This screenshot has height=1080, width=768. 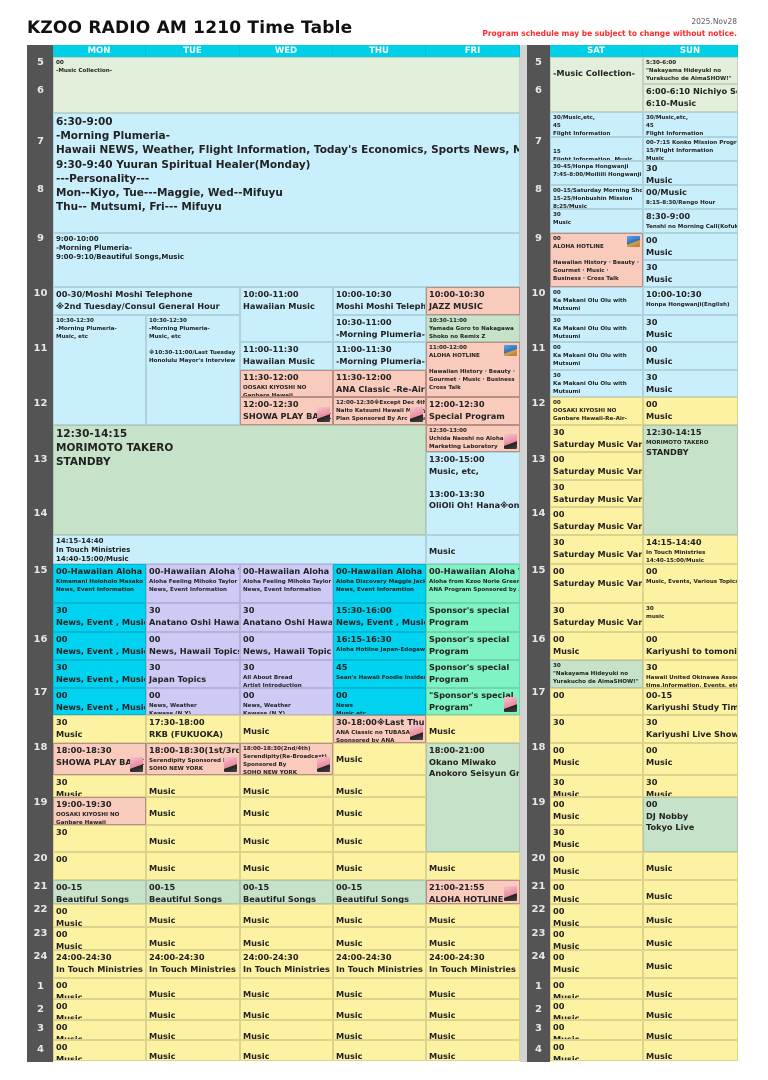 I want to click on column-divider, so click(x=523, y=553).